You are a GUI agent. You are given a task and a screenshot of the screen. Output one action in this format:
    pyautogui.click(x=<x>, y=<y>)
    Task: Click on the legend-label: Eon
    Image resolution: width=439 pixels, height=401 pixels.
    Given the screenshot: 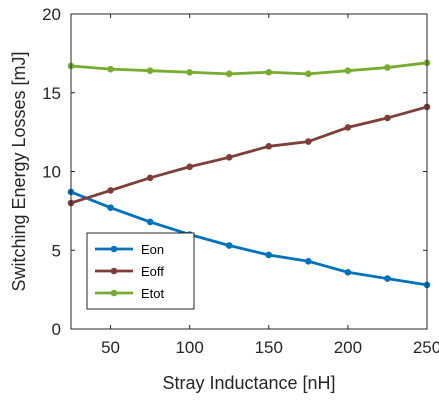 What is the action you would take?
    pyautogui.click(x=152, y=249)
    